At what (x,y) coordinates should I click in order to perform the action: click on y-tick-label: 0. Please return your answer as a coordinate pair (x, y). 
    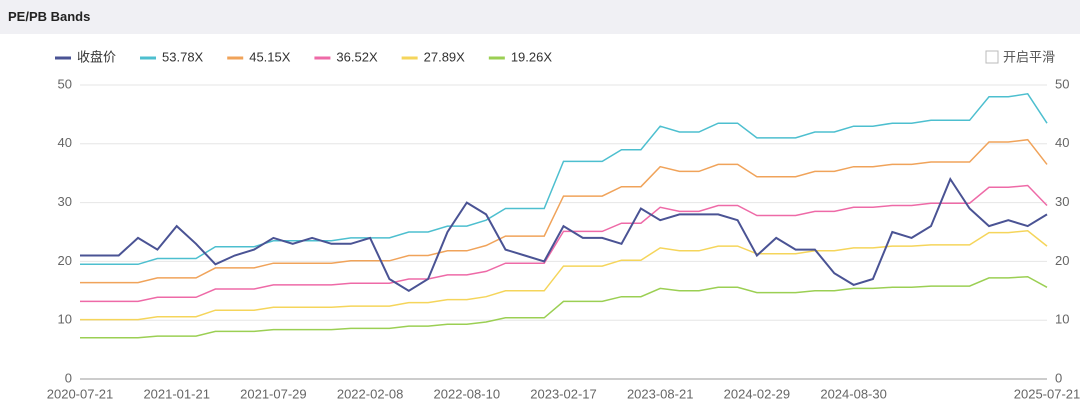
    Looking at the image, I should click on (68, 377).